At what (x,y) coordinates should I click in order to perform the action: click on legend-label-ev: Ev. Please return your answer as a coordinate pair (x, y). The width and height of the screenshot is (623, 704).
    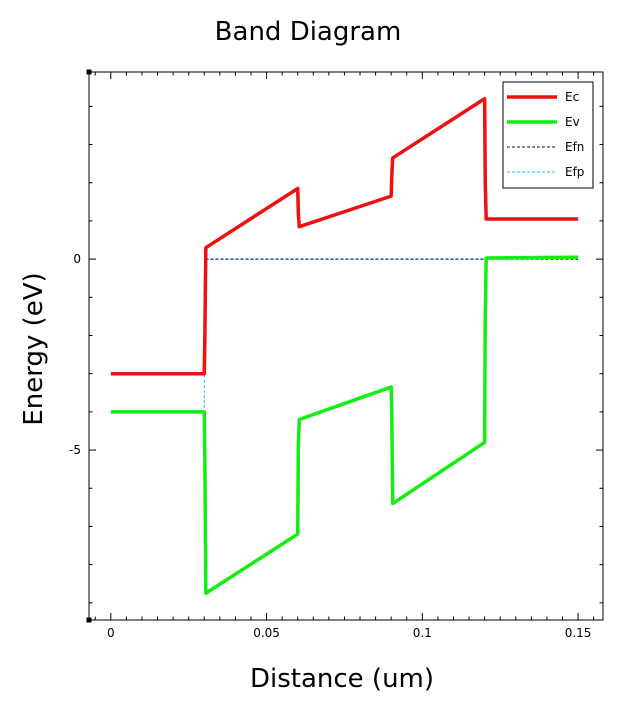
    Looking at the image, I should click on (572, 122).